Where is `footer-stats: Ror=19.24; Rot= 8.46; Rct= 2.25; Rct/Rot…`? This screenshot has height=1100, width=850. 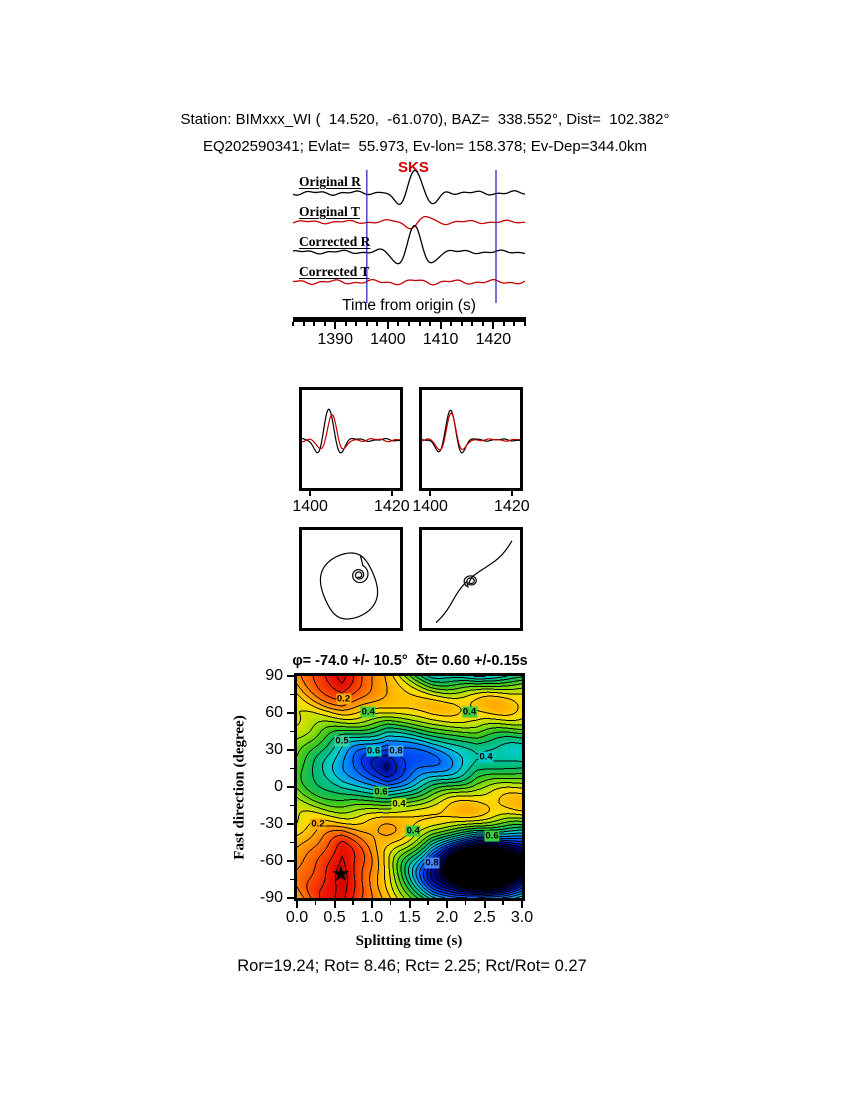 footer-stats: Ror=19.24; Rot= 8.46; Rct= 2.25; Rct/Rot… is located at coordinates (412, 966).